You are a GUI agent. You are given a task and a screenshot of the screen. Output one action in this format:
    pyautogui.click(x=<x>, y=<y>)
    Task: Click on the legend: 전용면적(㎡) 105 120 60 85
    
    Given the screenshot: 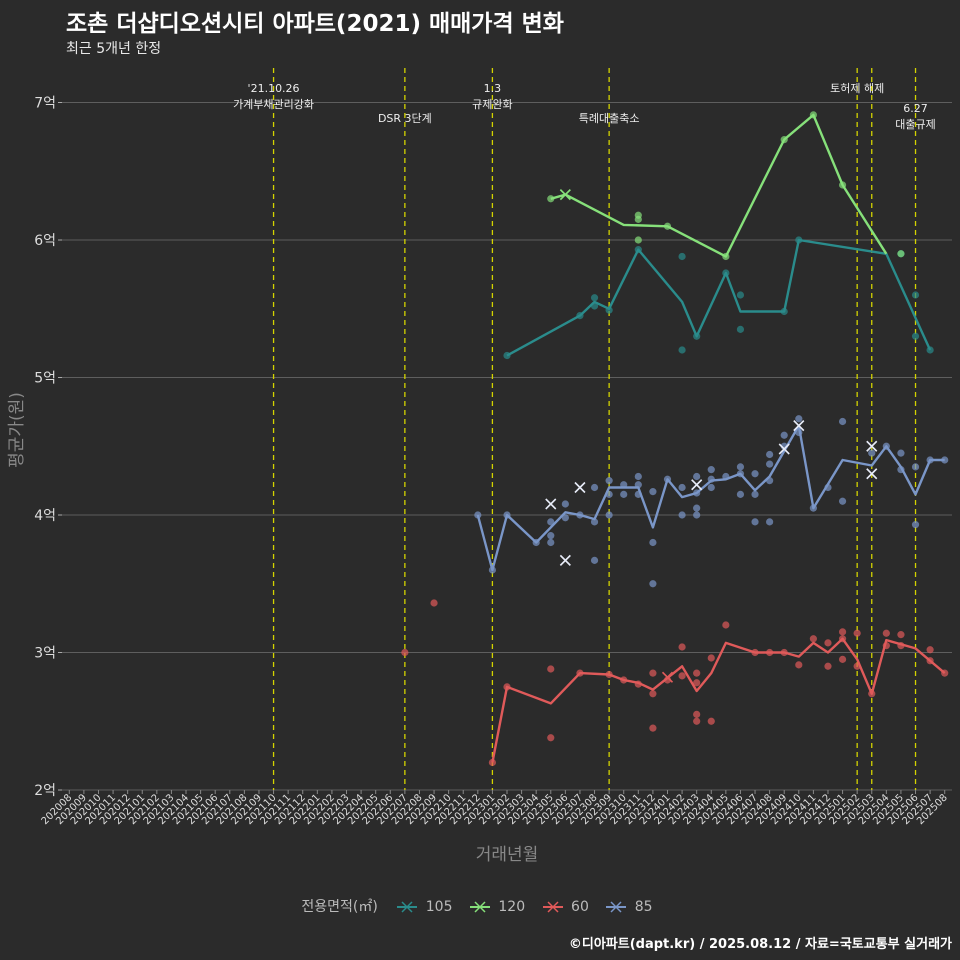 What is the action you would take?
    pyautogui.click(x=480, y=906)
    